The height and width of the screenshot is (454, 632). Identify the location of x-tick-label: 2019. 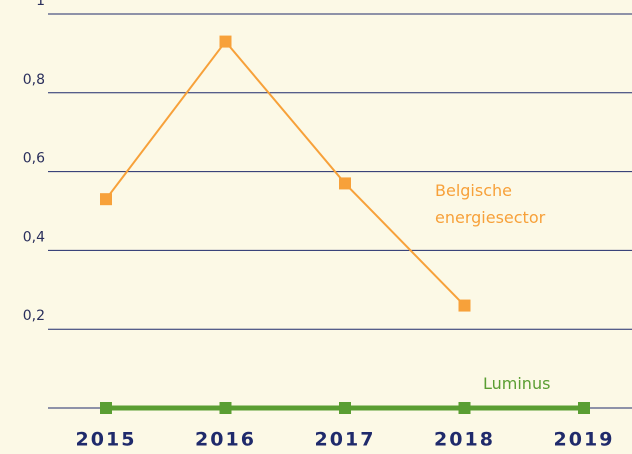
(584, 440).